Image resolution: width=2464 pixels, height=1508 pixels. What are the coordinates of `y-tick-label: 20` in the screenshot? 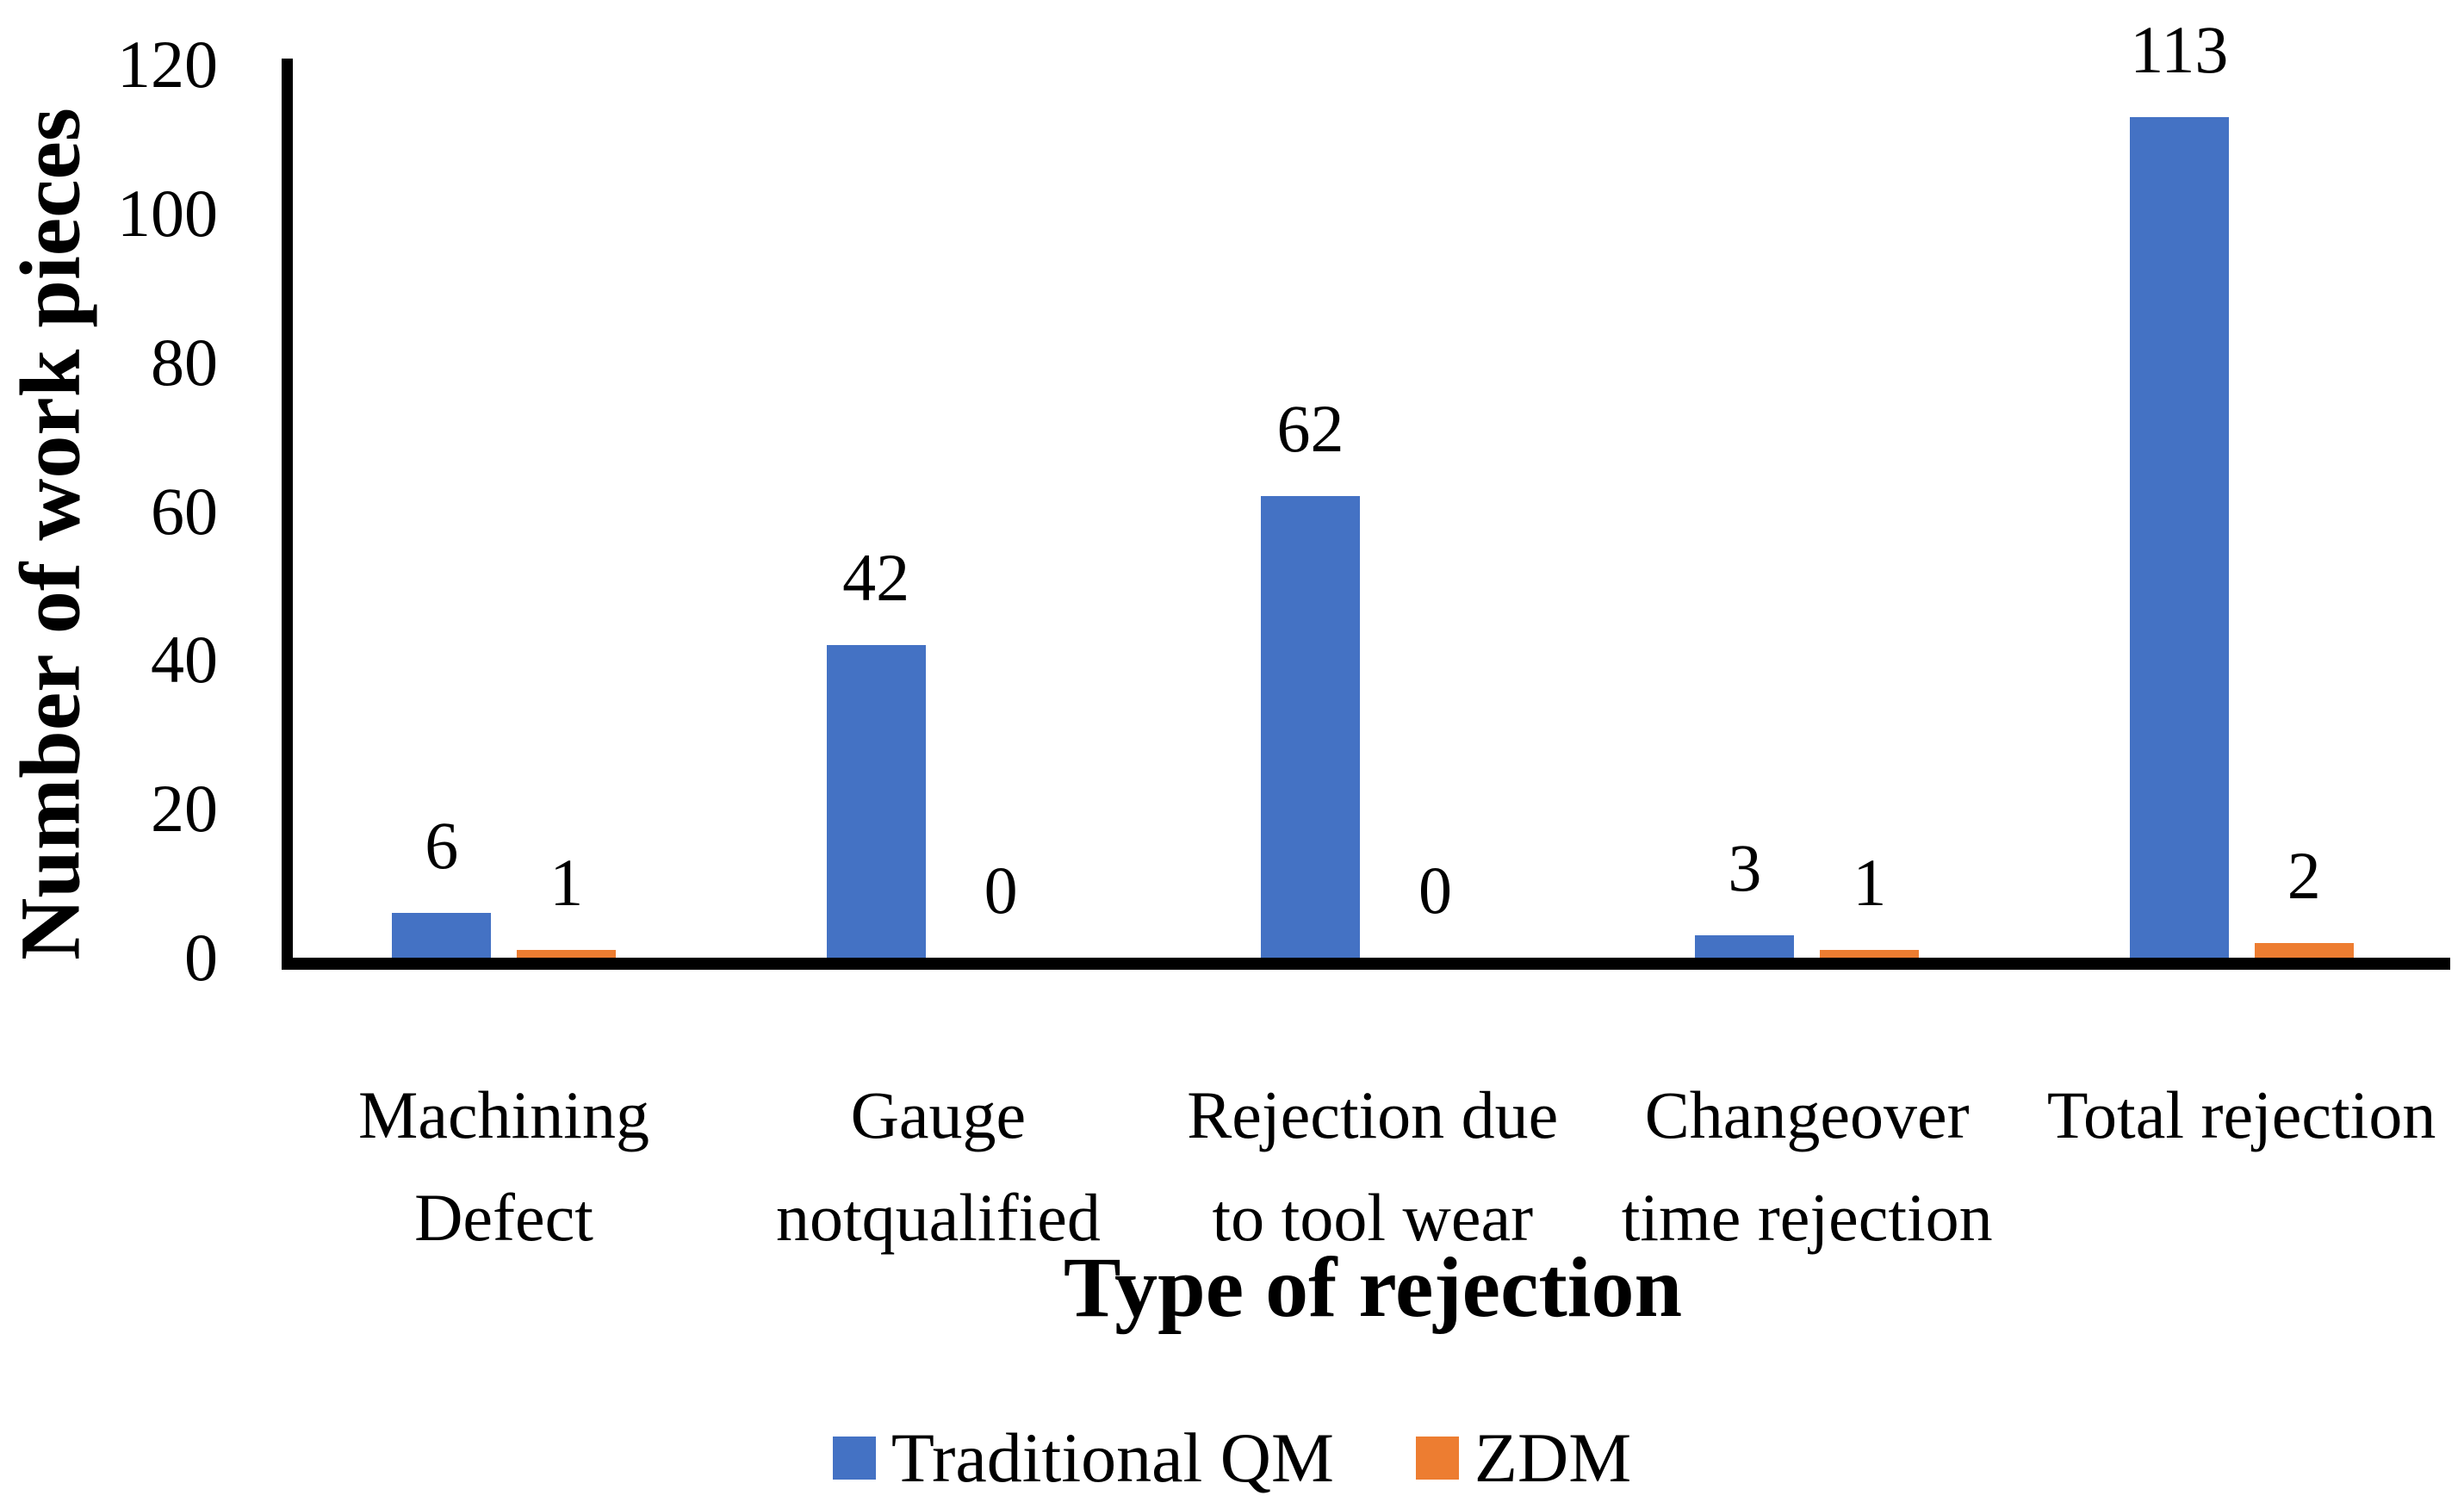 It's located at (184, 809).